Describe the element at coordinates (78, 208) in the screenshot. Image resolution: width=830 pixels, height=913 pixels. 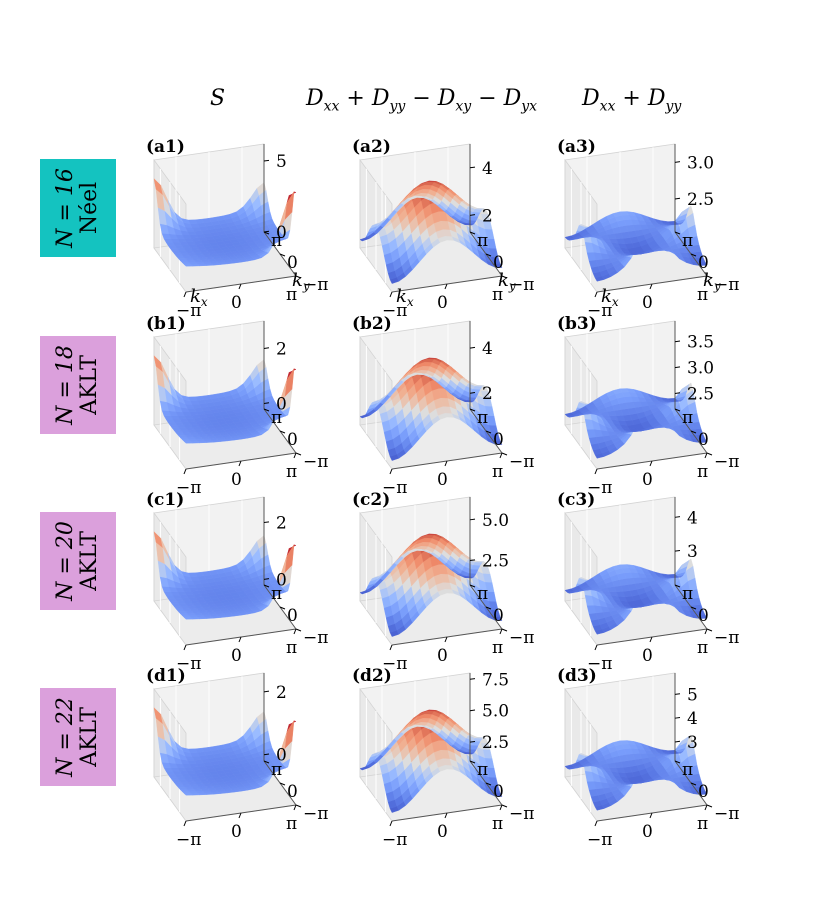
I see `row-label-n16: N = 16 Néel` at that location.